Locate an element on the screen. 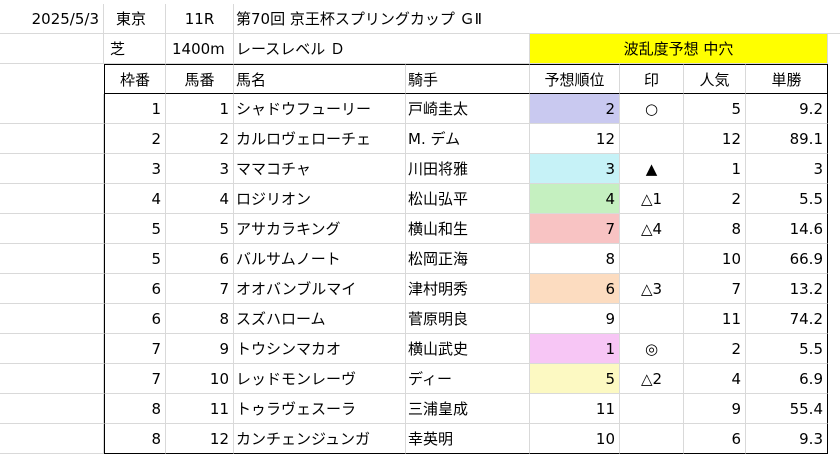 Image resolution: width=840 pixels, height=460 pixels. forecast-rank-cell: 6 is located at coordinates (575, 289).